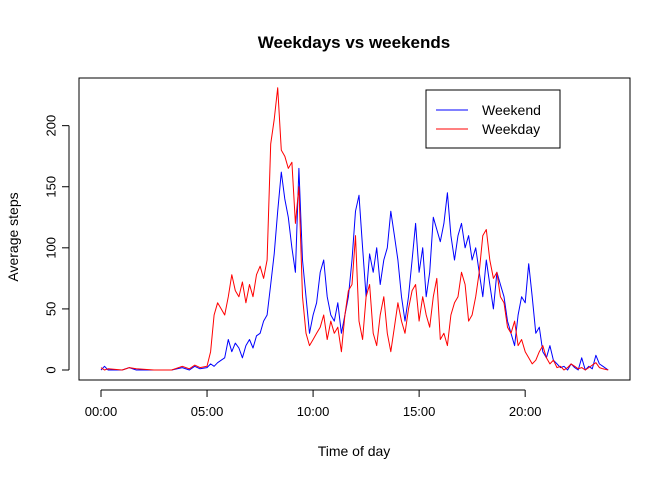  I want to click on x-tick-label: 05:00, so click(207, 411).